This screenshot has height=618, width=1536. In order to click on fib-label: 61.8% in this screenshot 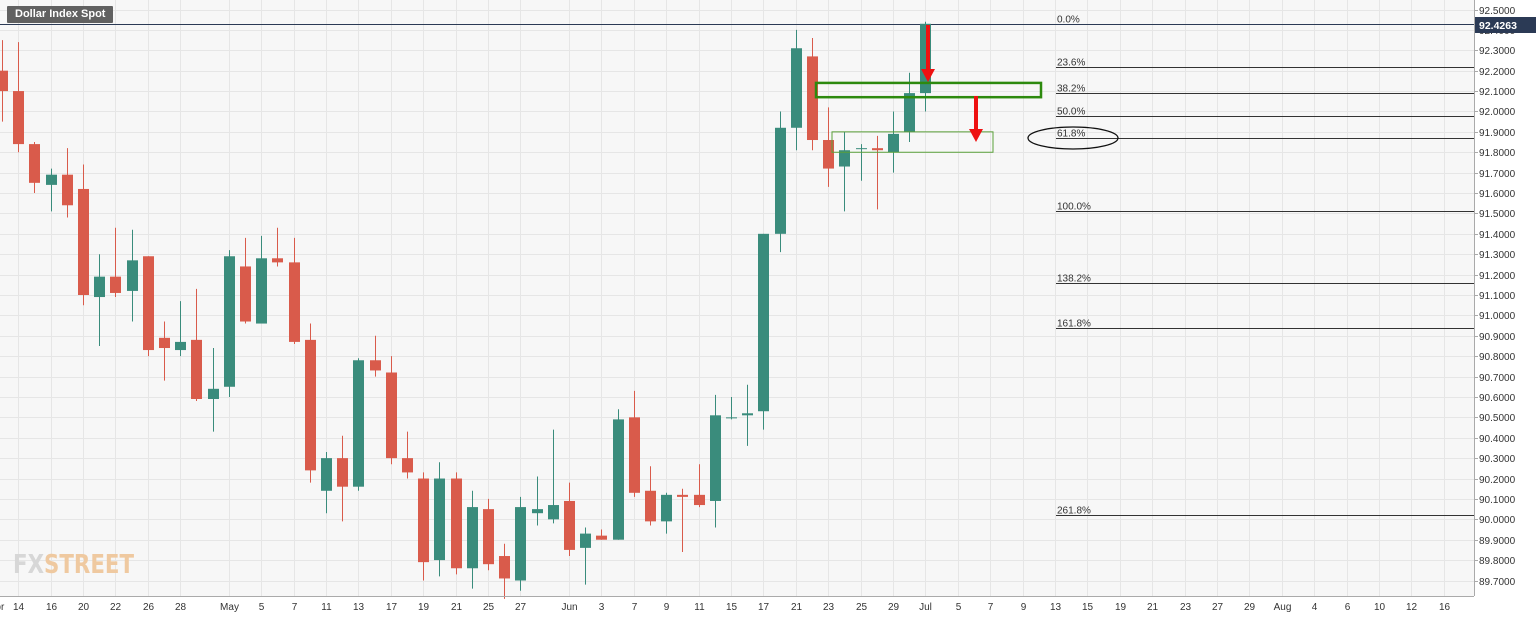, I will do `click(1071, 134)`.